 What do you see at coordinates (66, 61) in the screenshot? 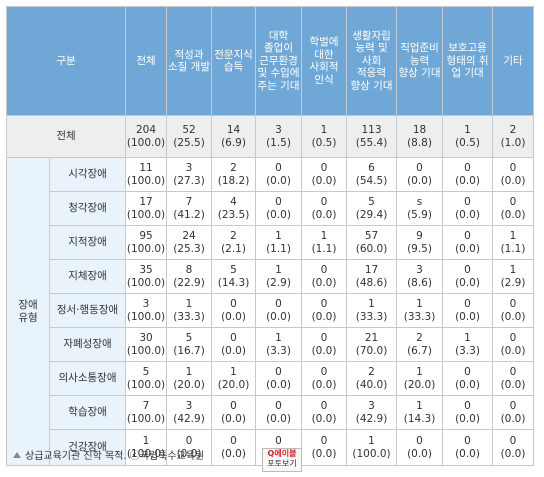
I see `header-category: 구분` at bounding box center [66, 61].